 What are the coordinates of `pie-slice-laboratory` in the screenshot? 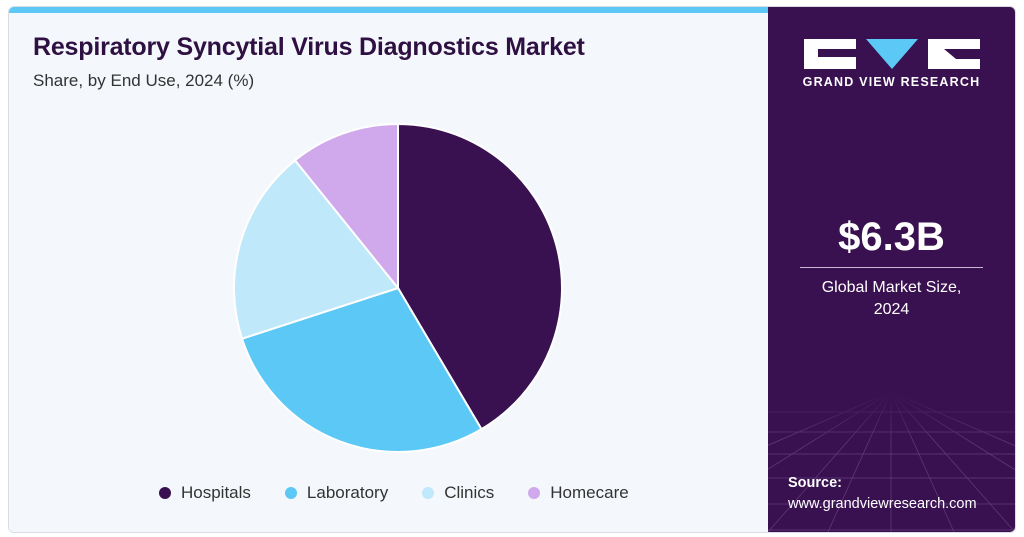 It's located at (361, 369).